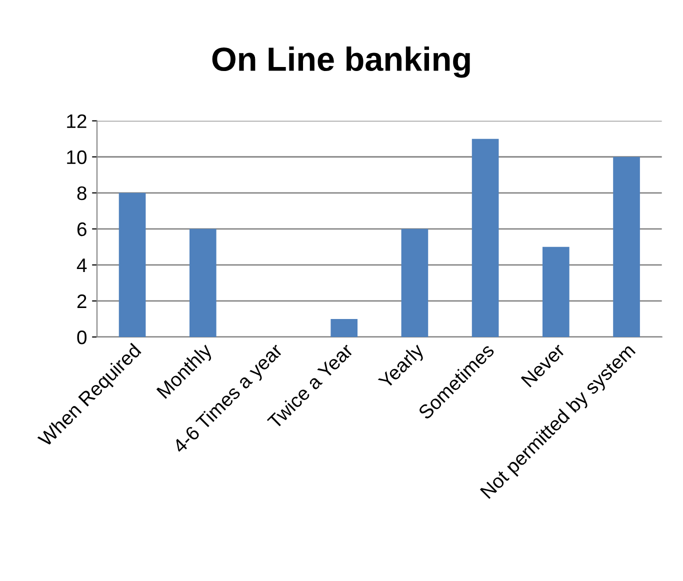 This screenshot has width=683, height=581. What do you see at coordinates (81, 301) in the screenshot?
I see `y-tick-label: 2` at bounding box center [81, 301].